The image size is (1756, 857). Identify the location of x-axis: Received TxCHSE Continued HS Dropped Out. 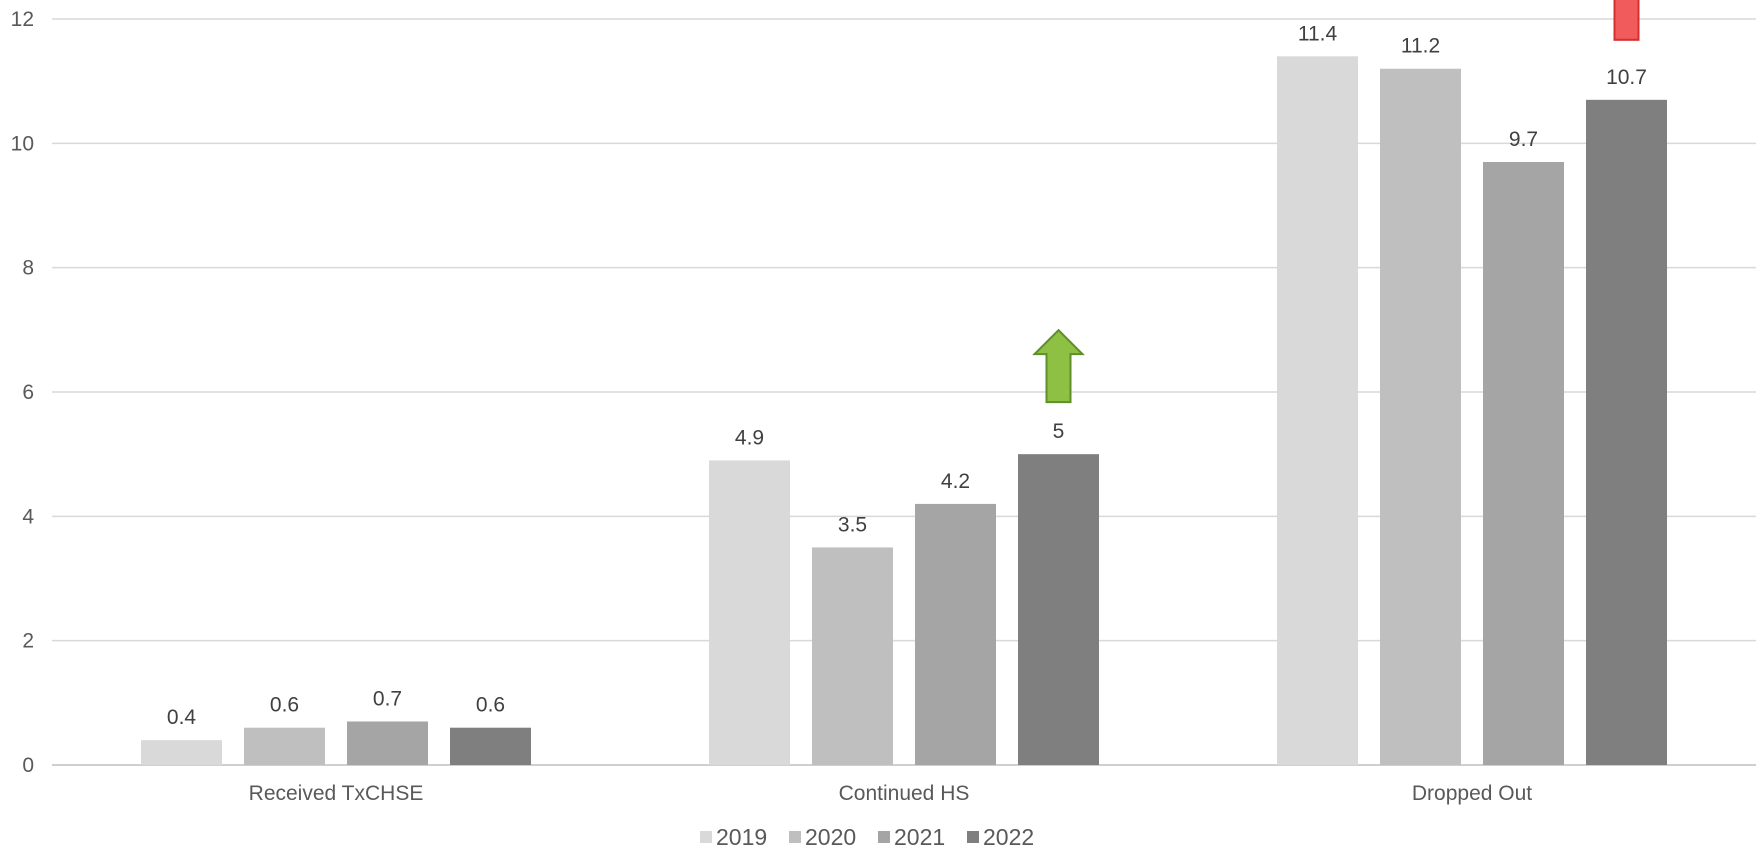
(891, 793).